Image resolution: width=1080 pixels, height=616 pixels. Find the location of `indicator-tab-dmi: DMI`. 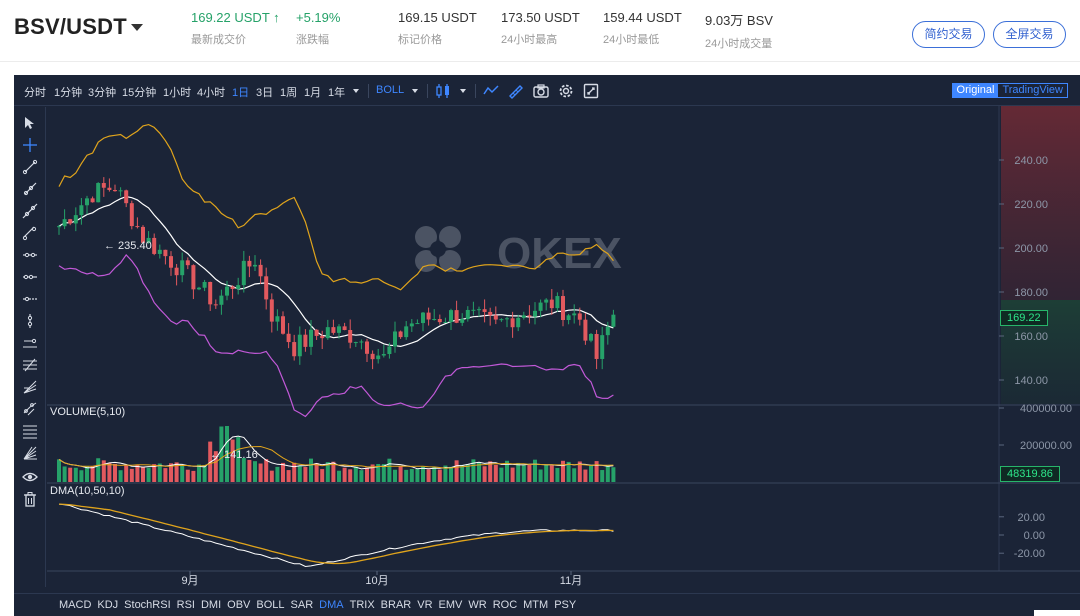

indicator-tab-dmi: DMI is located at coordinates (211, 605).